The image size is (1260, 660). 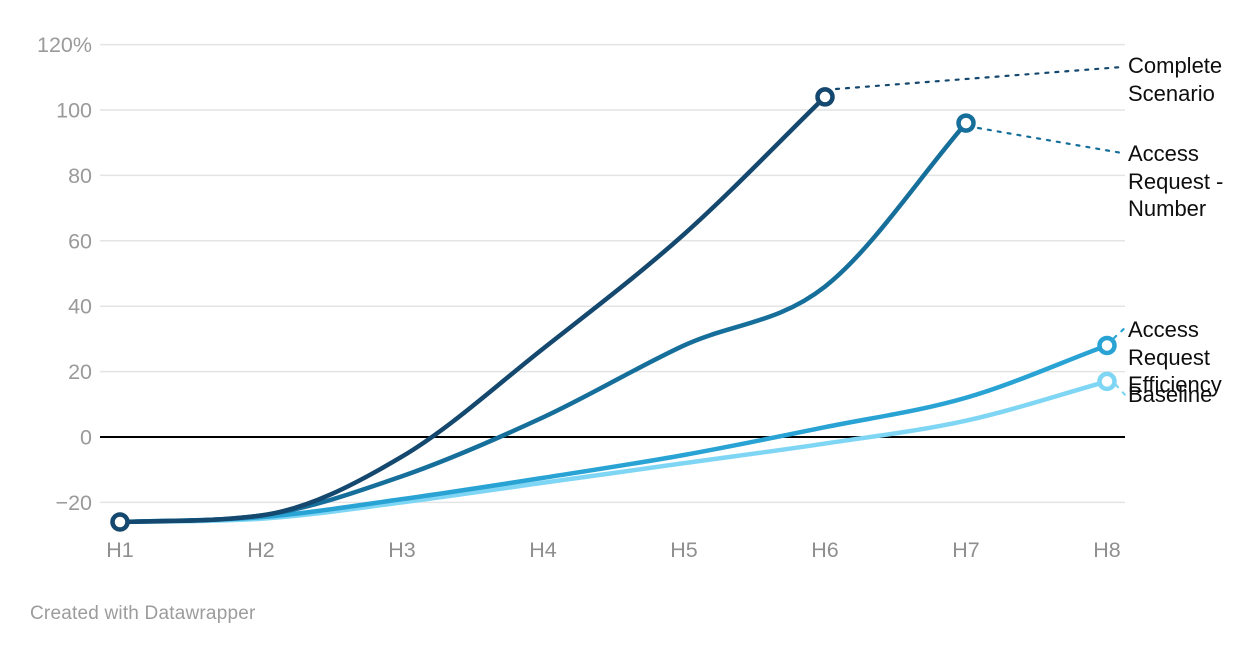 What do you see at coordinates (543, 550) in the screenshot?
I see `x-axis-tick-h4: H4` at bounding box center [543, 550].